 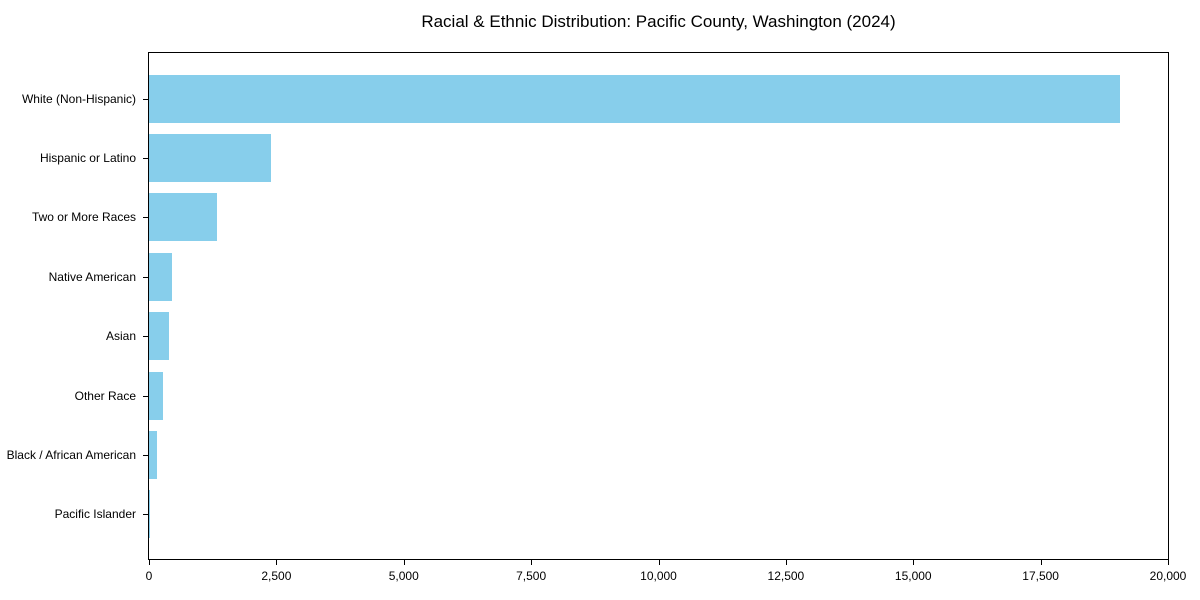 I want to click on bar-row: Other Race, so click(x=621, y=395).